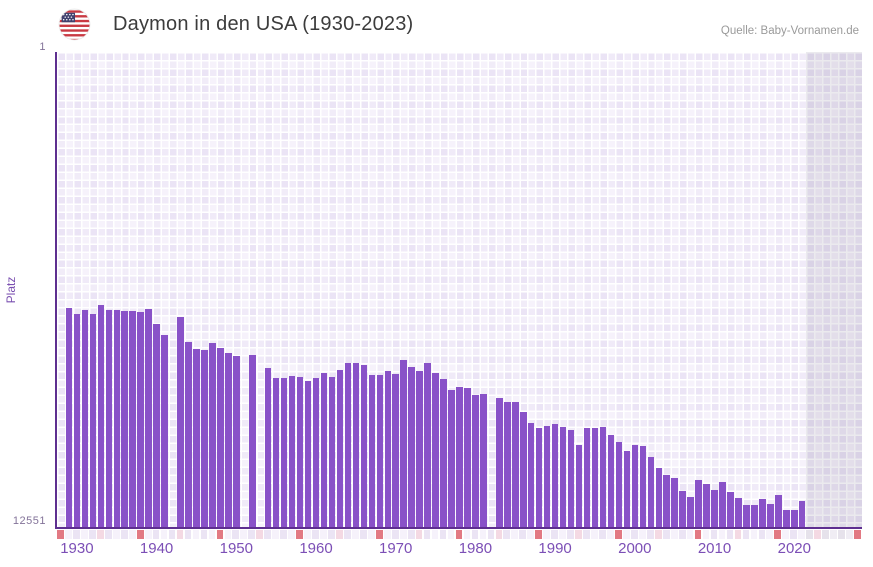  I want to click on year-cell-1984, so click(507, 534).